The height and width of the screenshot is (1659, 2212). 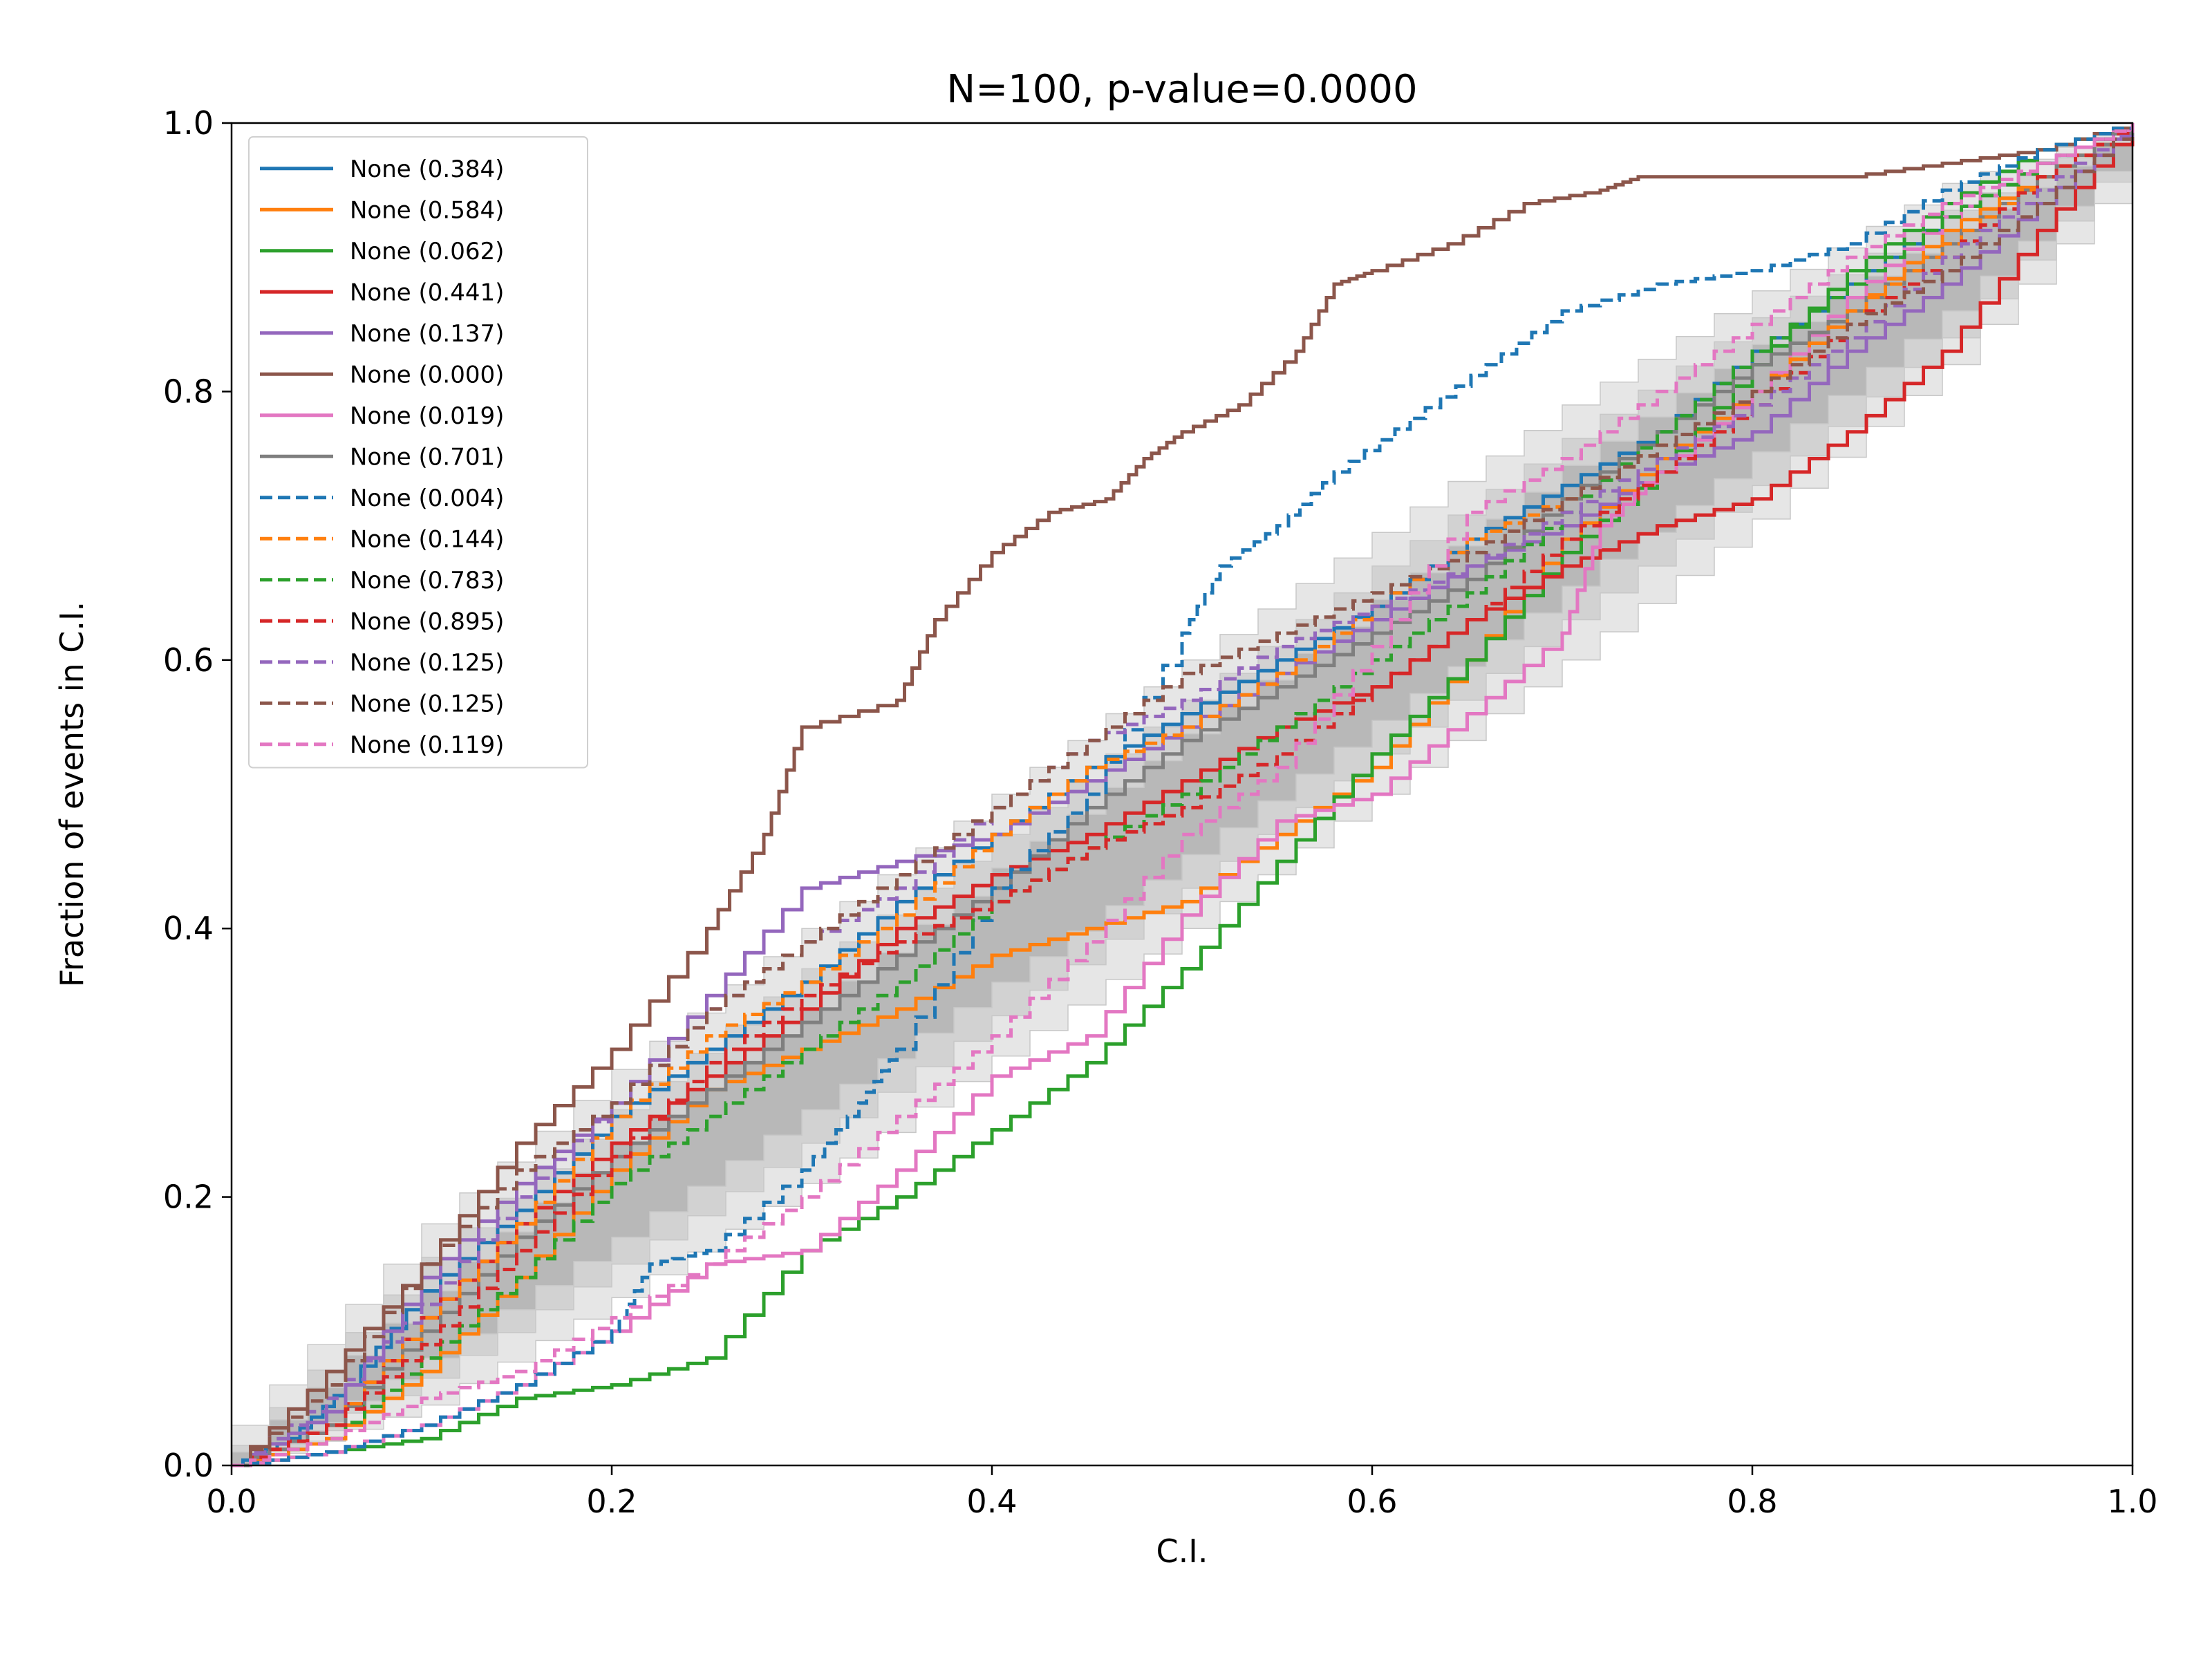 I want to click on x-tick-label: 0.2, so click(x=611, y=1502).